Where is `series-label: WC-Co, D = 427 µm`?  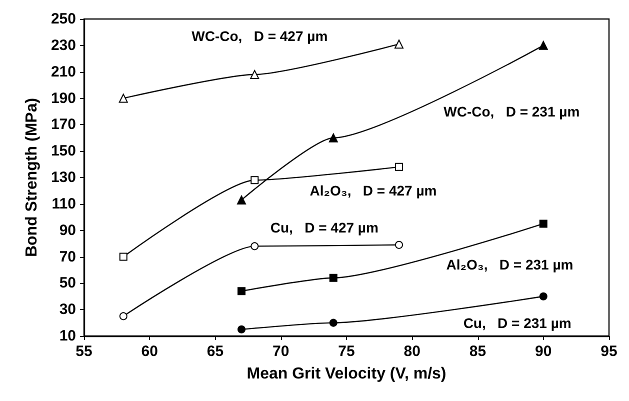
series-label: WC-Co, D = 427 µm is located at coordinates (260, 36).